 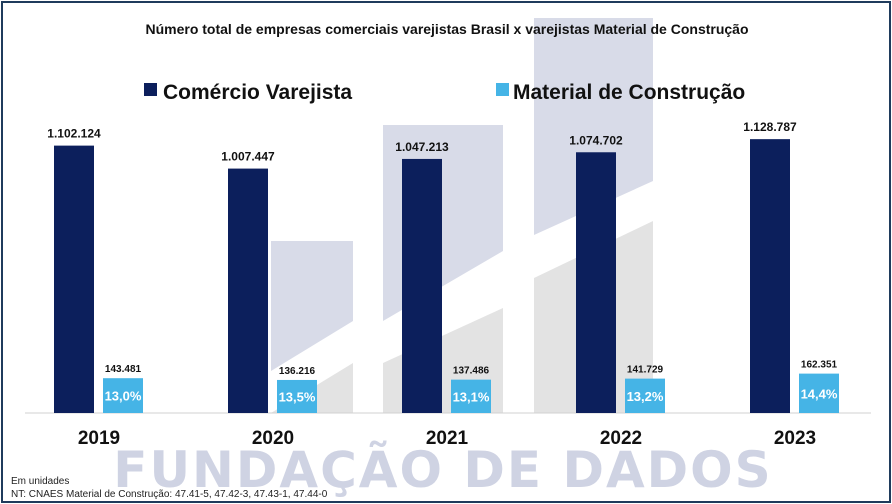 What do you see at coordinates (447, 438) in the screenshot?
I see `x-tick-label-2021: 2021` at bounding box center [447, 438].